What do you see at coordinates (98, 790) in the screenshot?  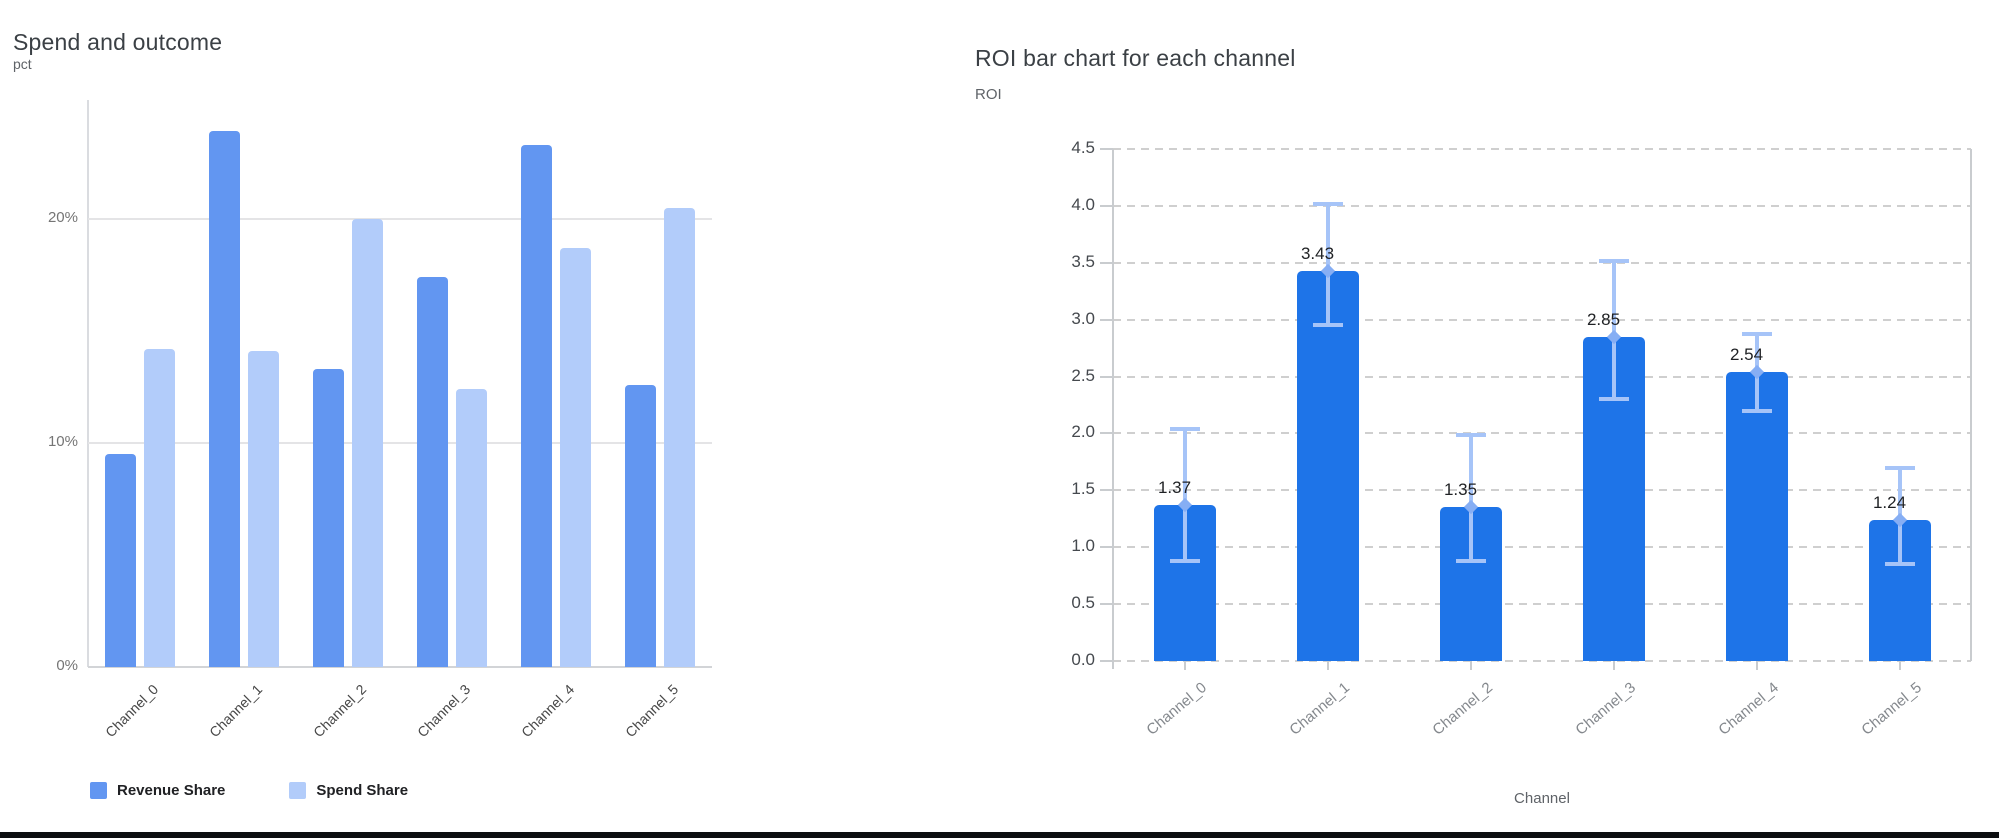 I see `revenue-share-swatch` at bounding box center [98, 790].